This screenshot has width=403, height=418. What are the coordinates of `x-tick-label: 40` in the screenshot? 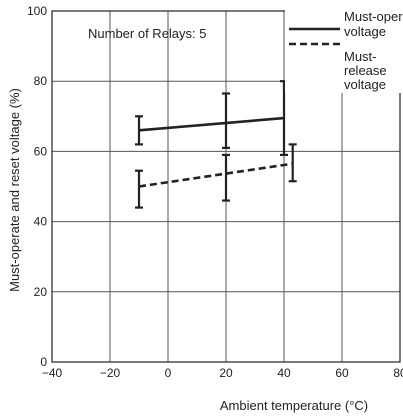 It's located at (284, 373).